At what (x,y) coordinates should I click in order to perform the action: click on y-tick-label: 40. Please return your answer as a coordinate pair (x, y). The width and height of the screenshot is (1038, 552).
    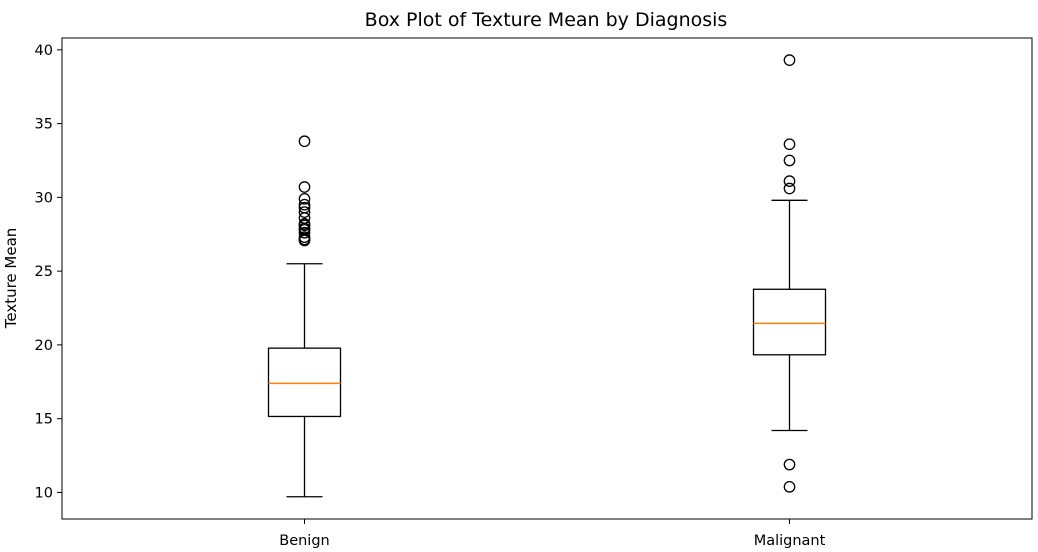
    Looking at the image, I should click on (44, 51).